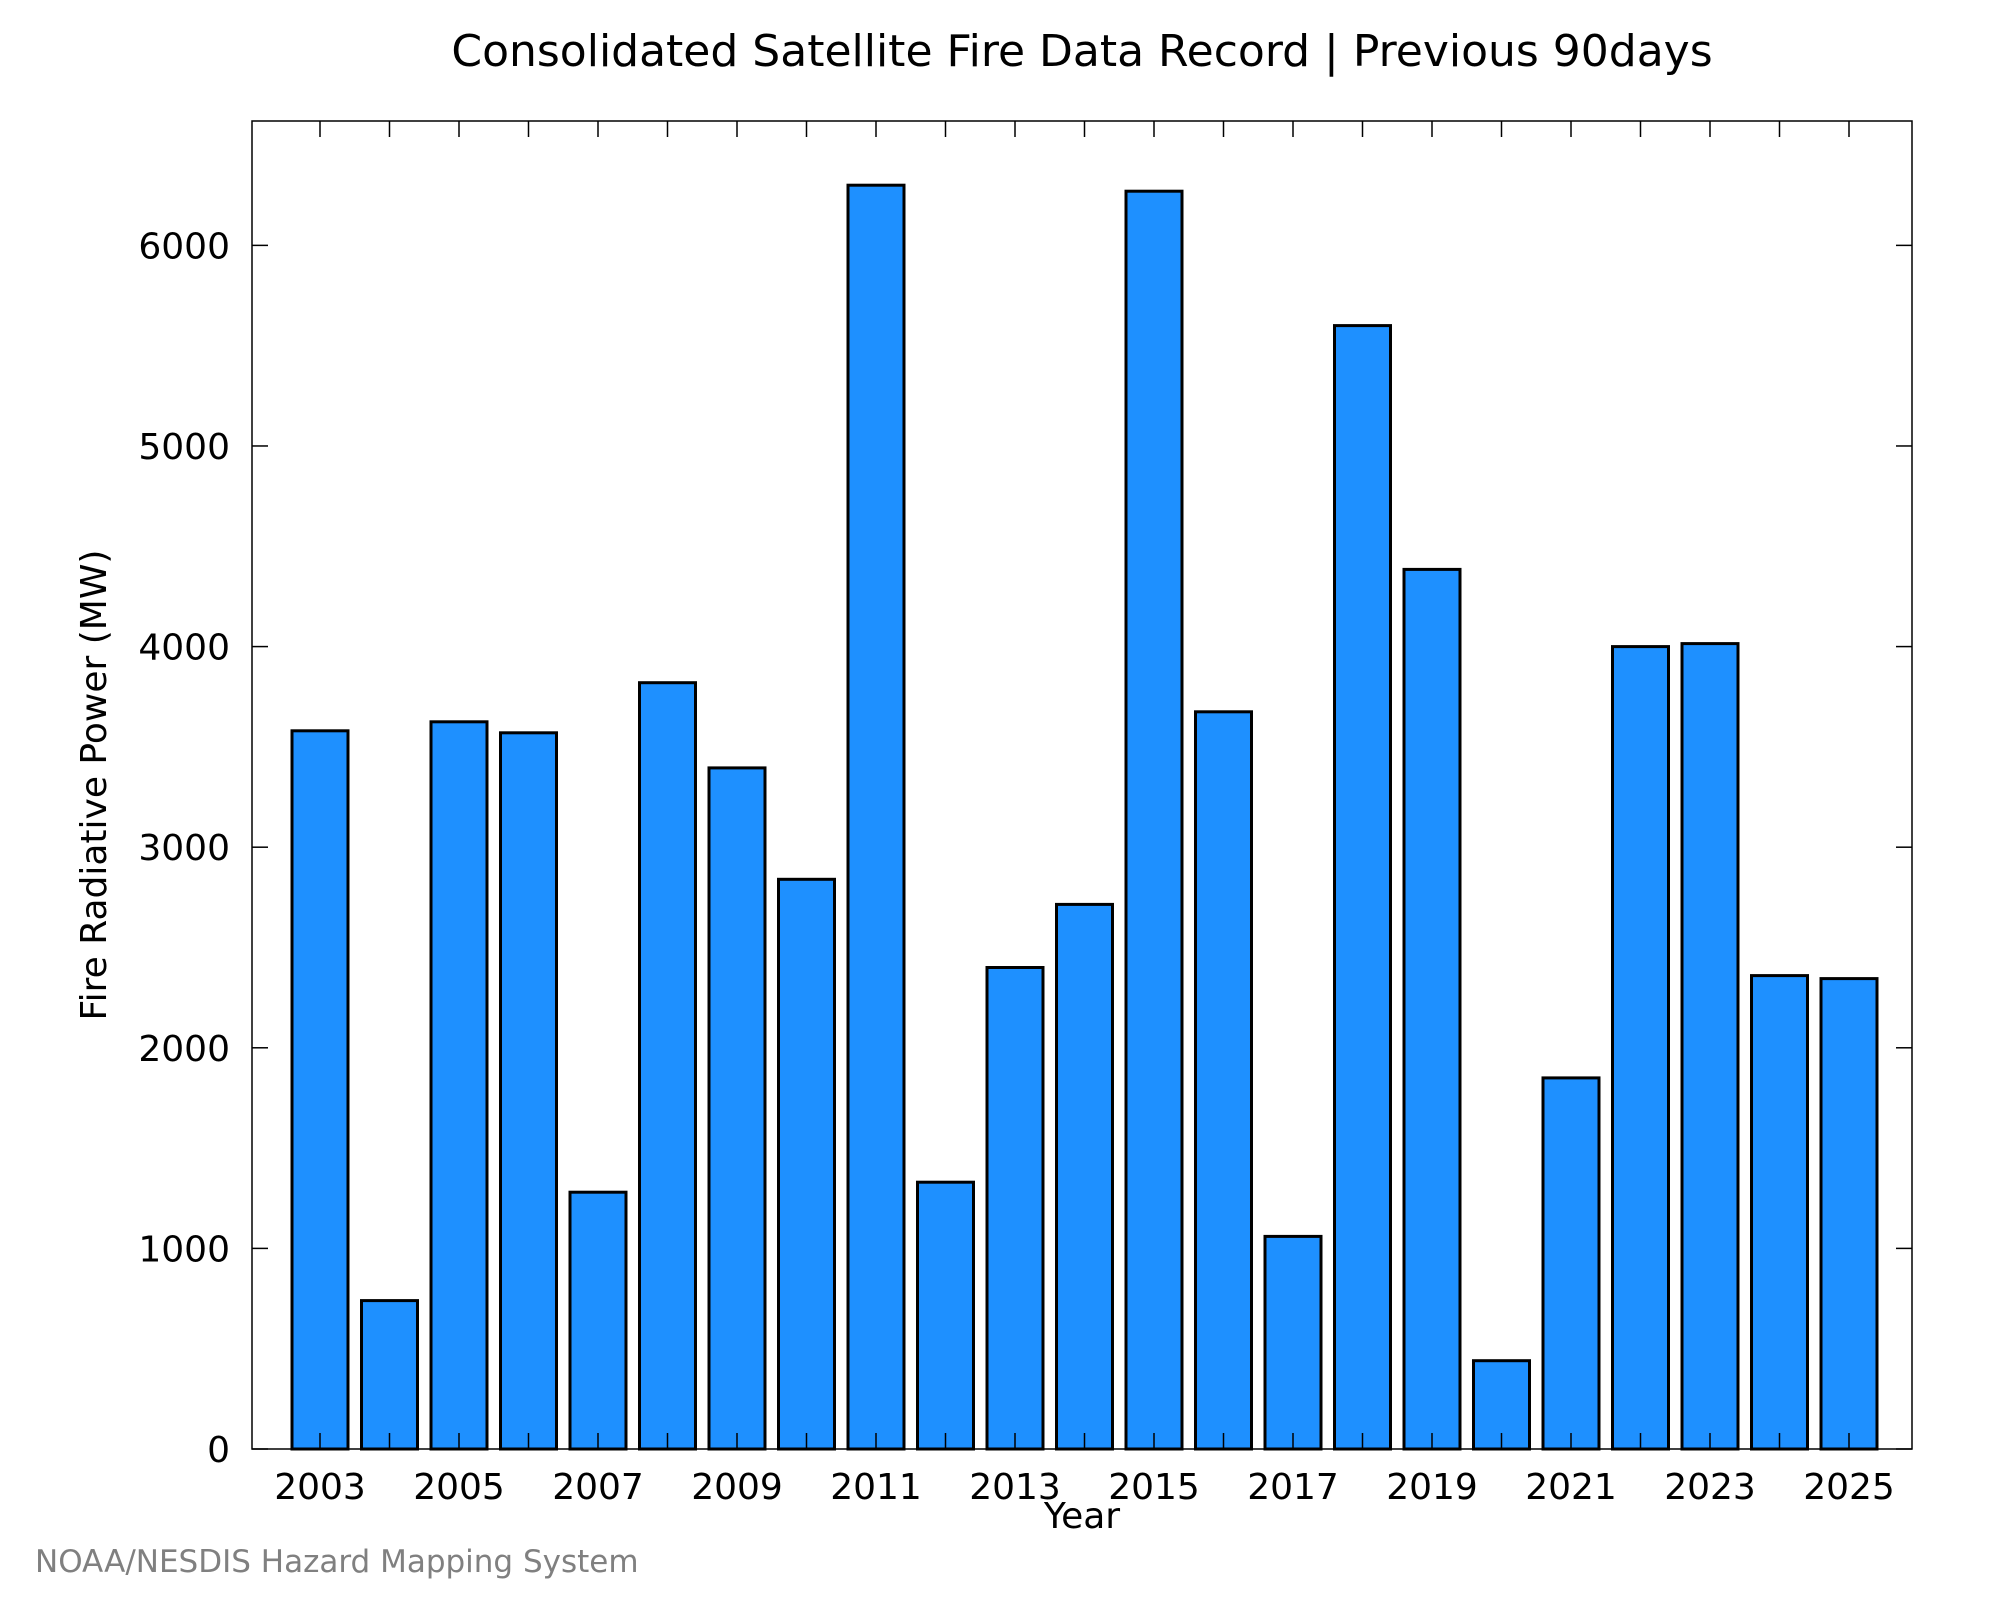  I want to click on y-tick-label-4000: 4000, so click(184, 648).